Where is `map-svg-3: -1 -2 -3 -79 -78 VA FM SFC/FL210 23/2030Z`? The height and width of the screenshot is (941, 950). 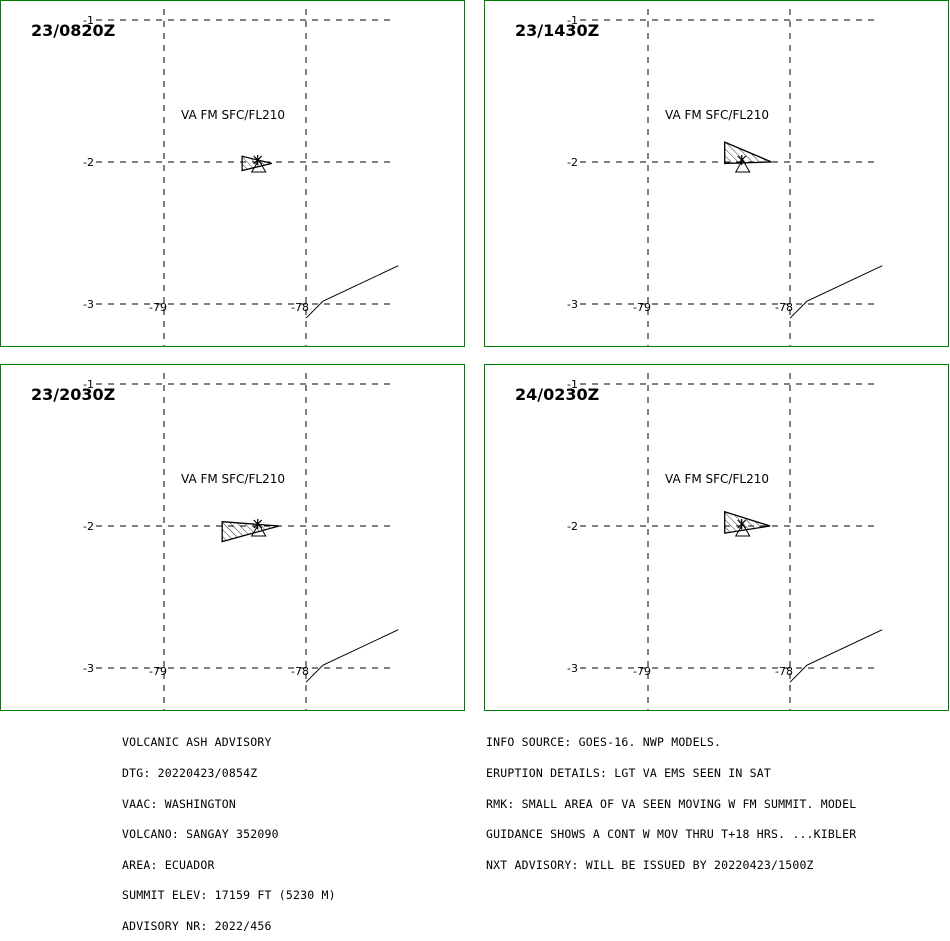
map-svg-3: -1 -2 -3 -79 -78 VA FM SFC/FL210 23/2030Z is located at coordinates (215, 541).